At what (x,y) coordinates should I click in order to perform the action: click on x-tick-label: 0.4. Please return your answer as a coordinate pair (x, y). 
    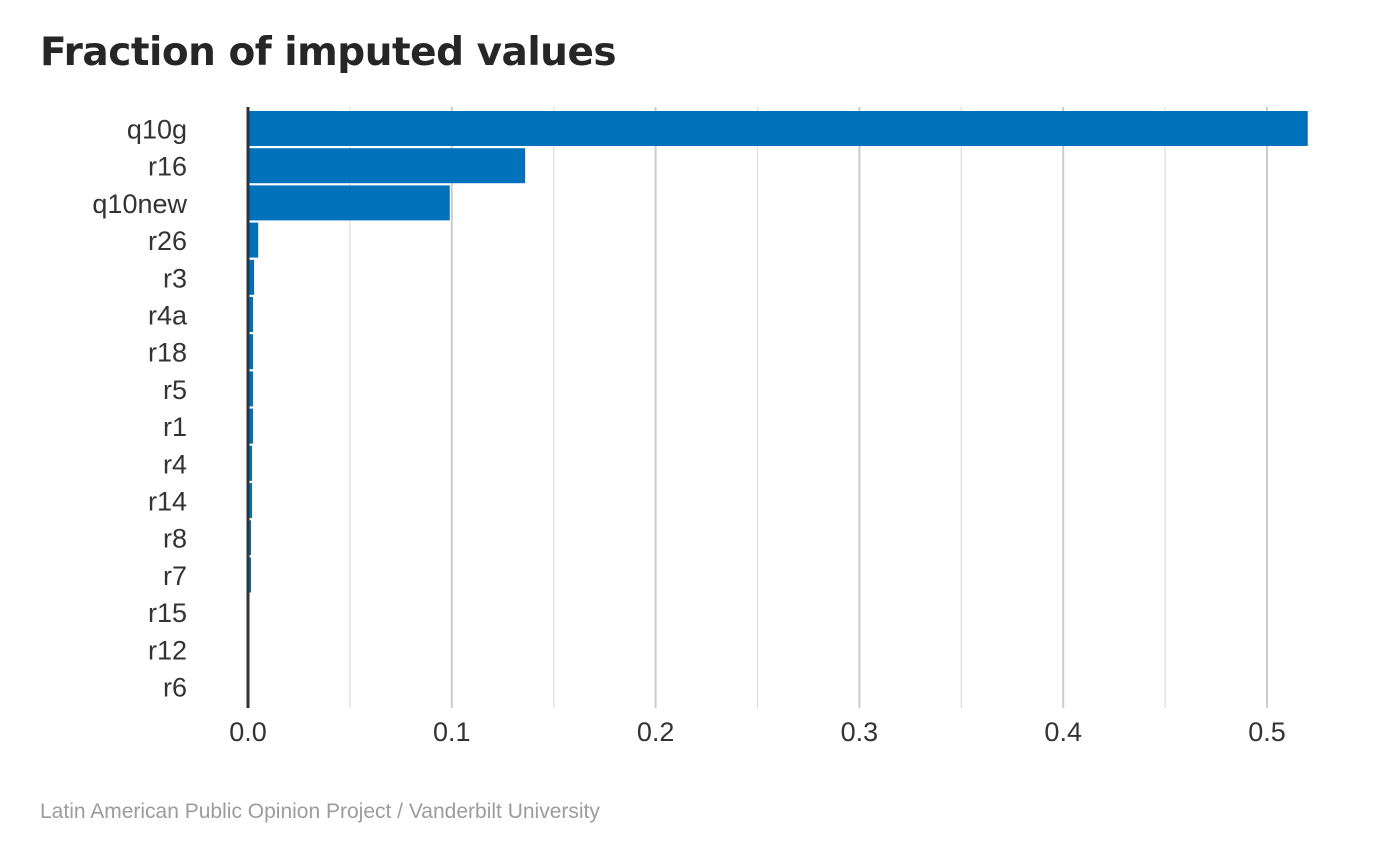
    Looking at the image, I should click on (1063, 732).